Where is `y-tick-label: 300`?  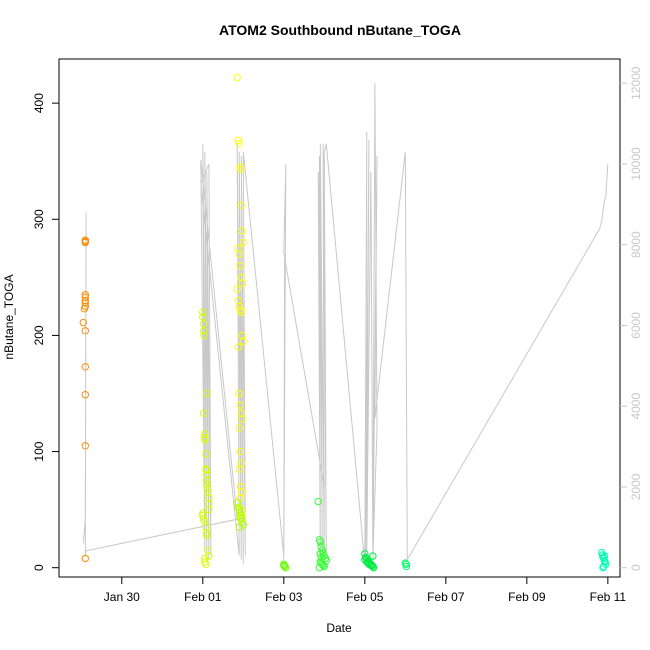
y-tick-label: 300 is located at coordinates (39, 219).